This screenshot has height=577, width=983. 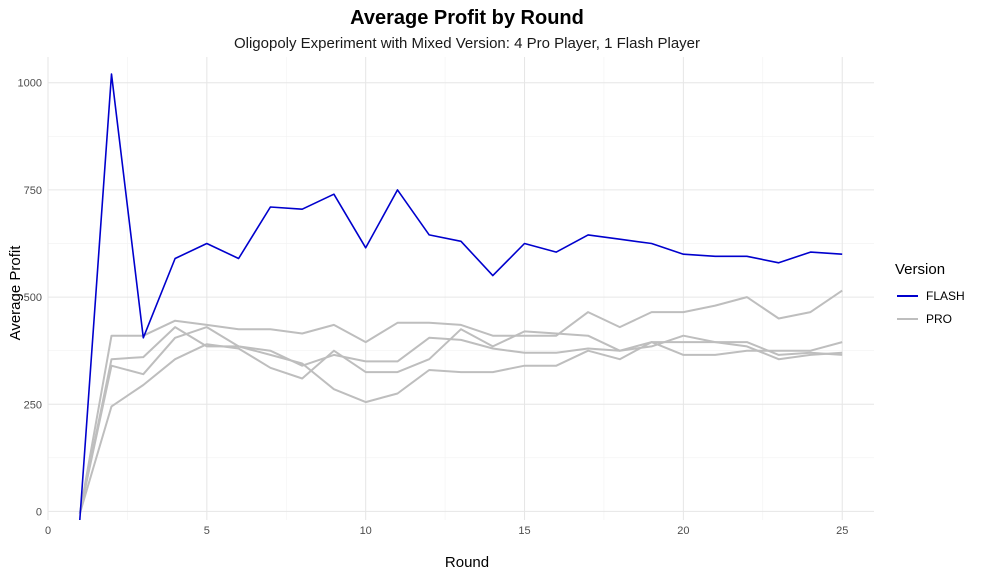 What do you see at coordinates (39, 512) in the screenshot?
I see `y-tick-label: 0` at bounding box center [39, 512].